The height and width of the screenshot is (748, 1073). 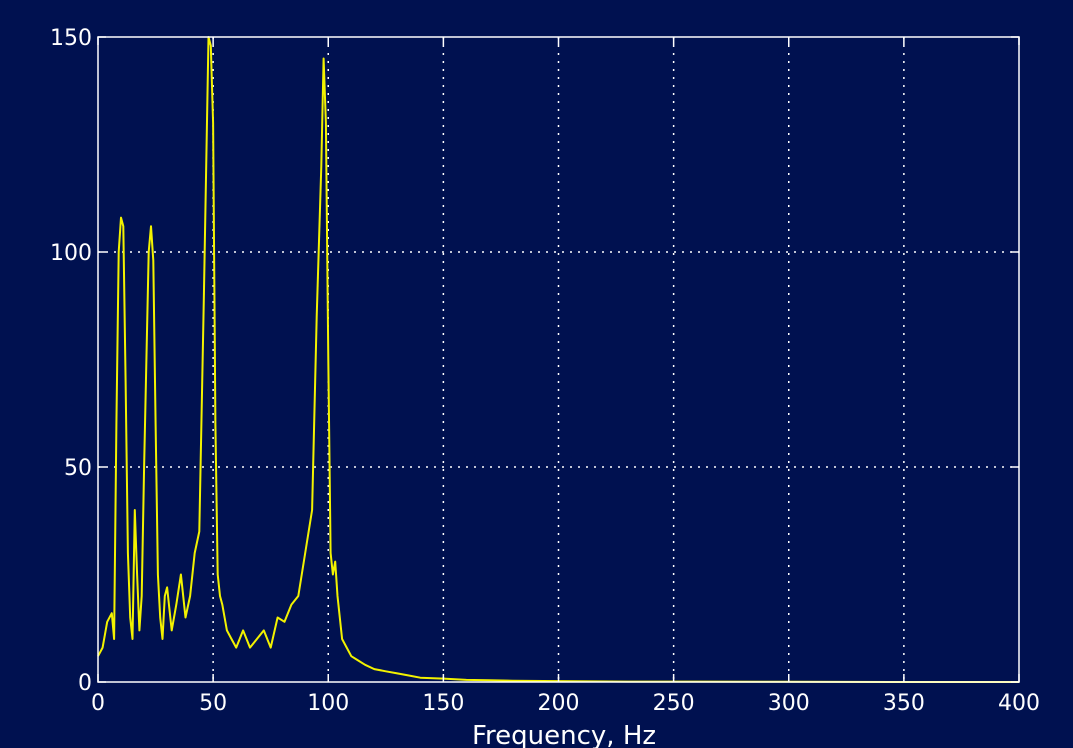 What do you see at coordinates (71, 253) in the screenshot?
I see `y-tick-label-100: 100` at bounding box center [71, 253].